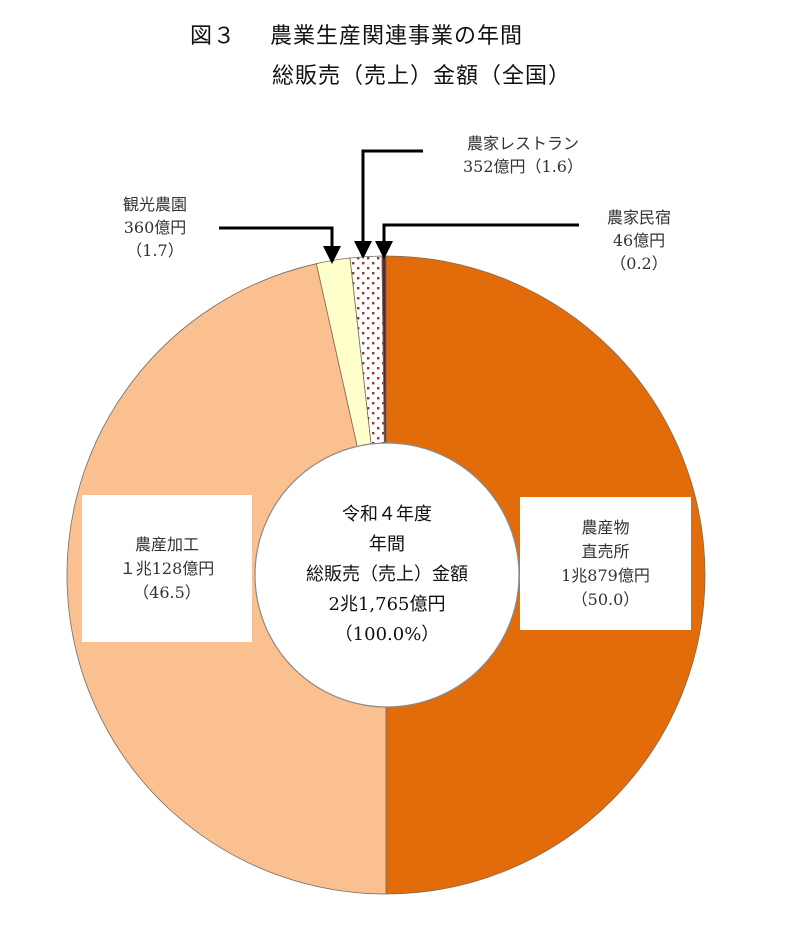  What do you see at coordinates (605, 575) in the screenshot?
I see `label-chokubaisho-amount: 1兆879億円` at bounding box center [605, 575].